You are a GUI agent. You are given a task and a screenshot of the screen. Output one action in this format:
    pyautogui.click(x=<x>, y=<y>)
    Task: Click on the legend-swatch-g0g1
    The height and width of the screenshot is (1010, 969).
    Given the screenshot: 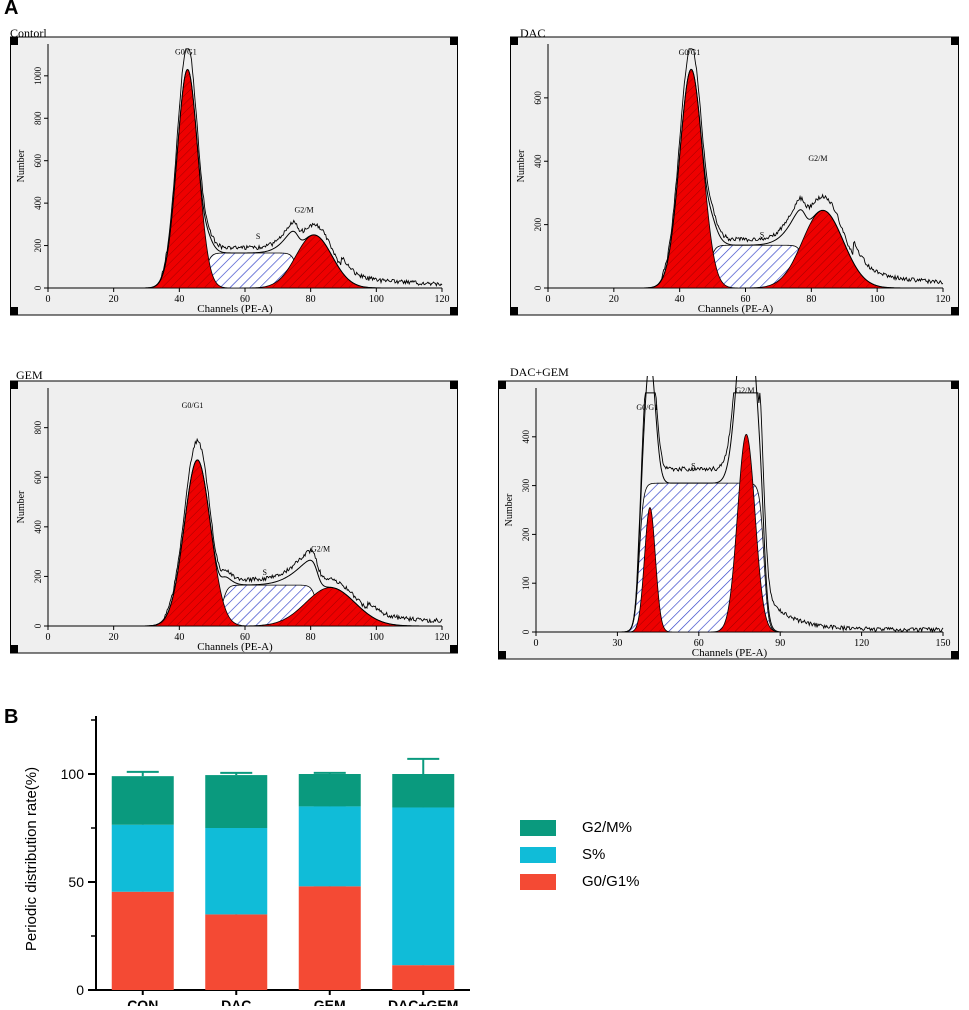 What is the action you would take?
    pyautogui.click(x=538, y=881)
    